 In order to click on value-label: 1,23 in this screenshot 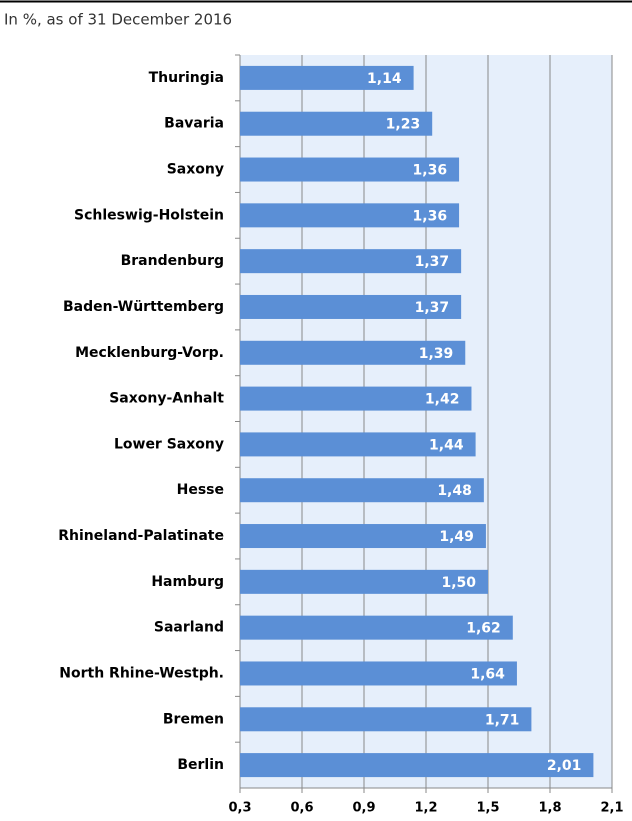, I will do `click(403, 125)`.